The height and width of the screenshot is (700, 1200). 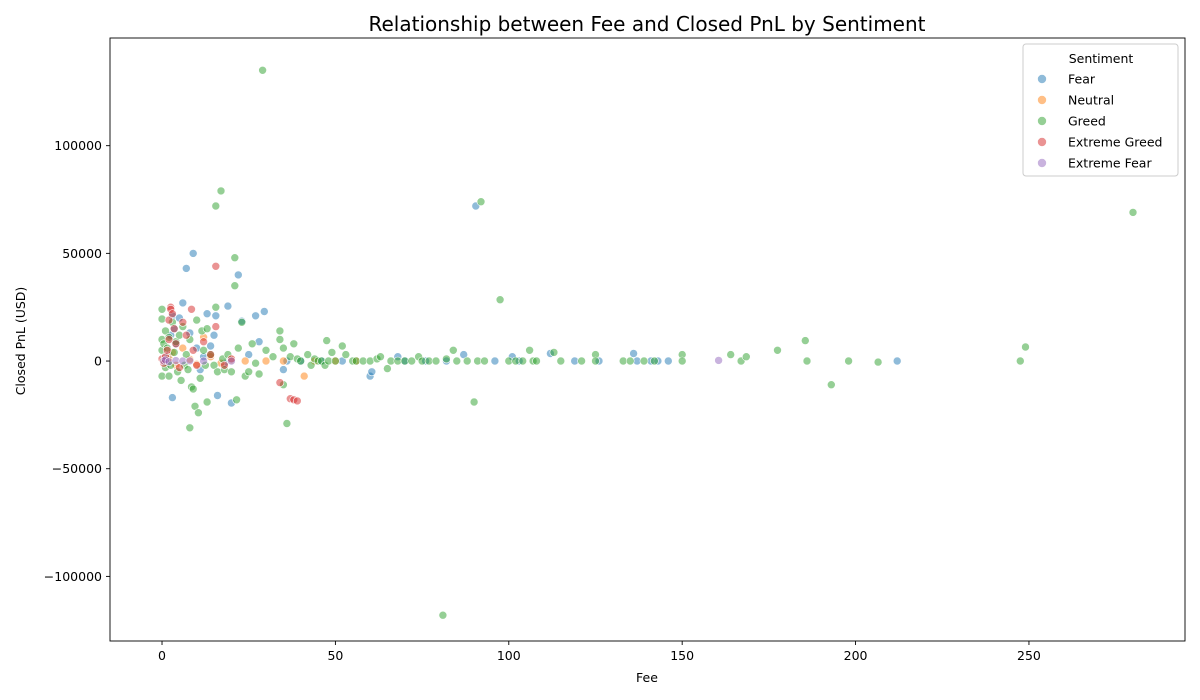 I want to click on legend-box, so click(x=1100, y=110).